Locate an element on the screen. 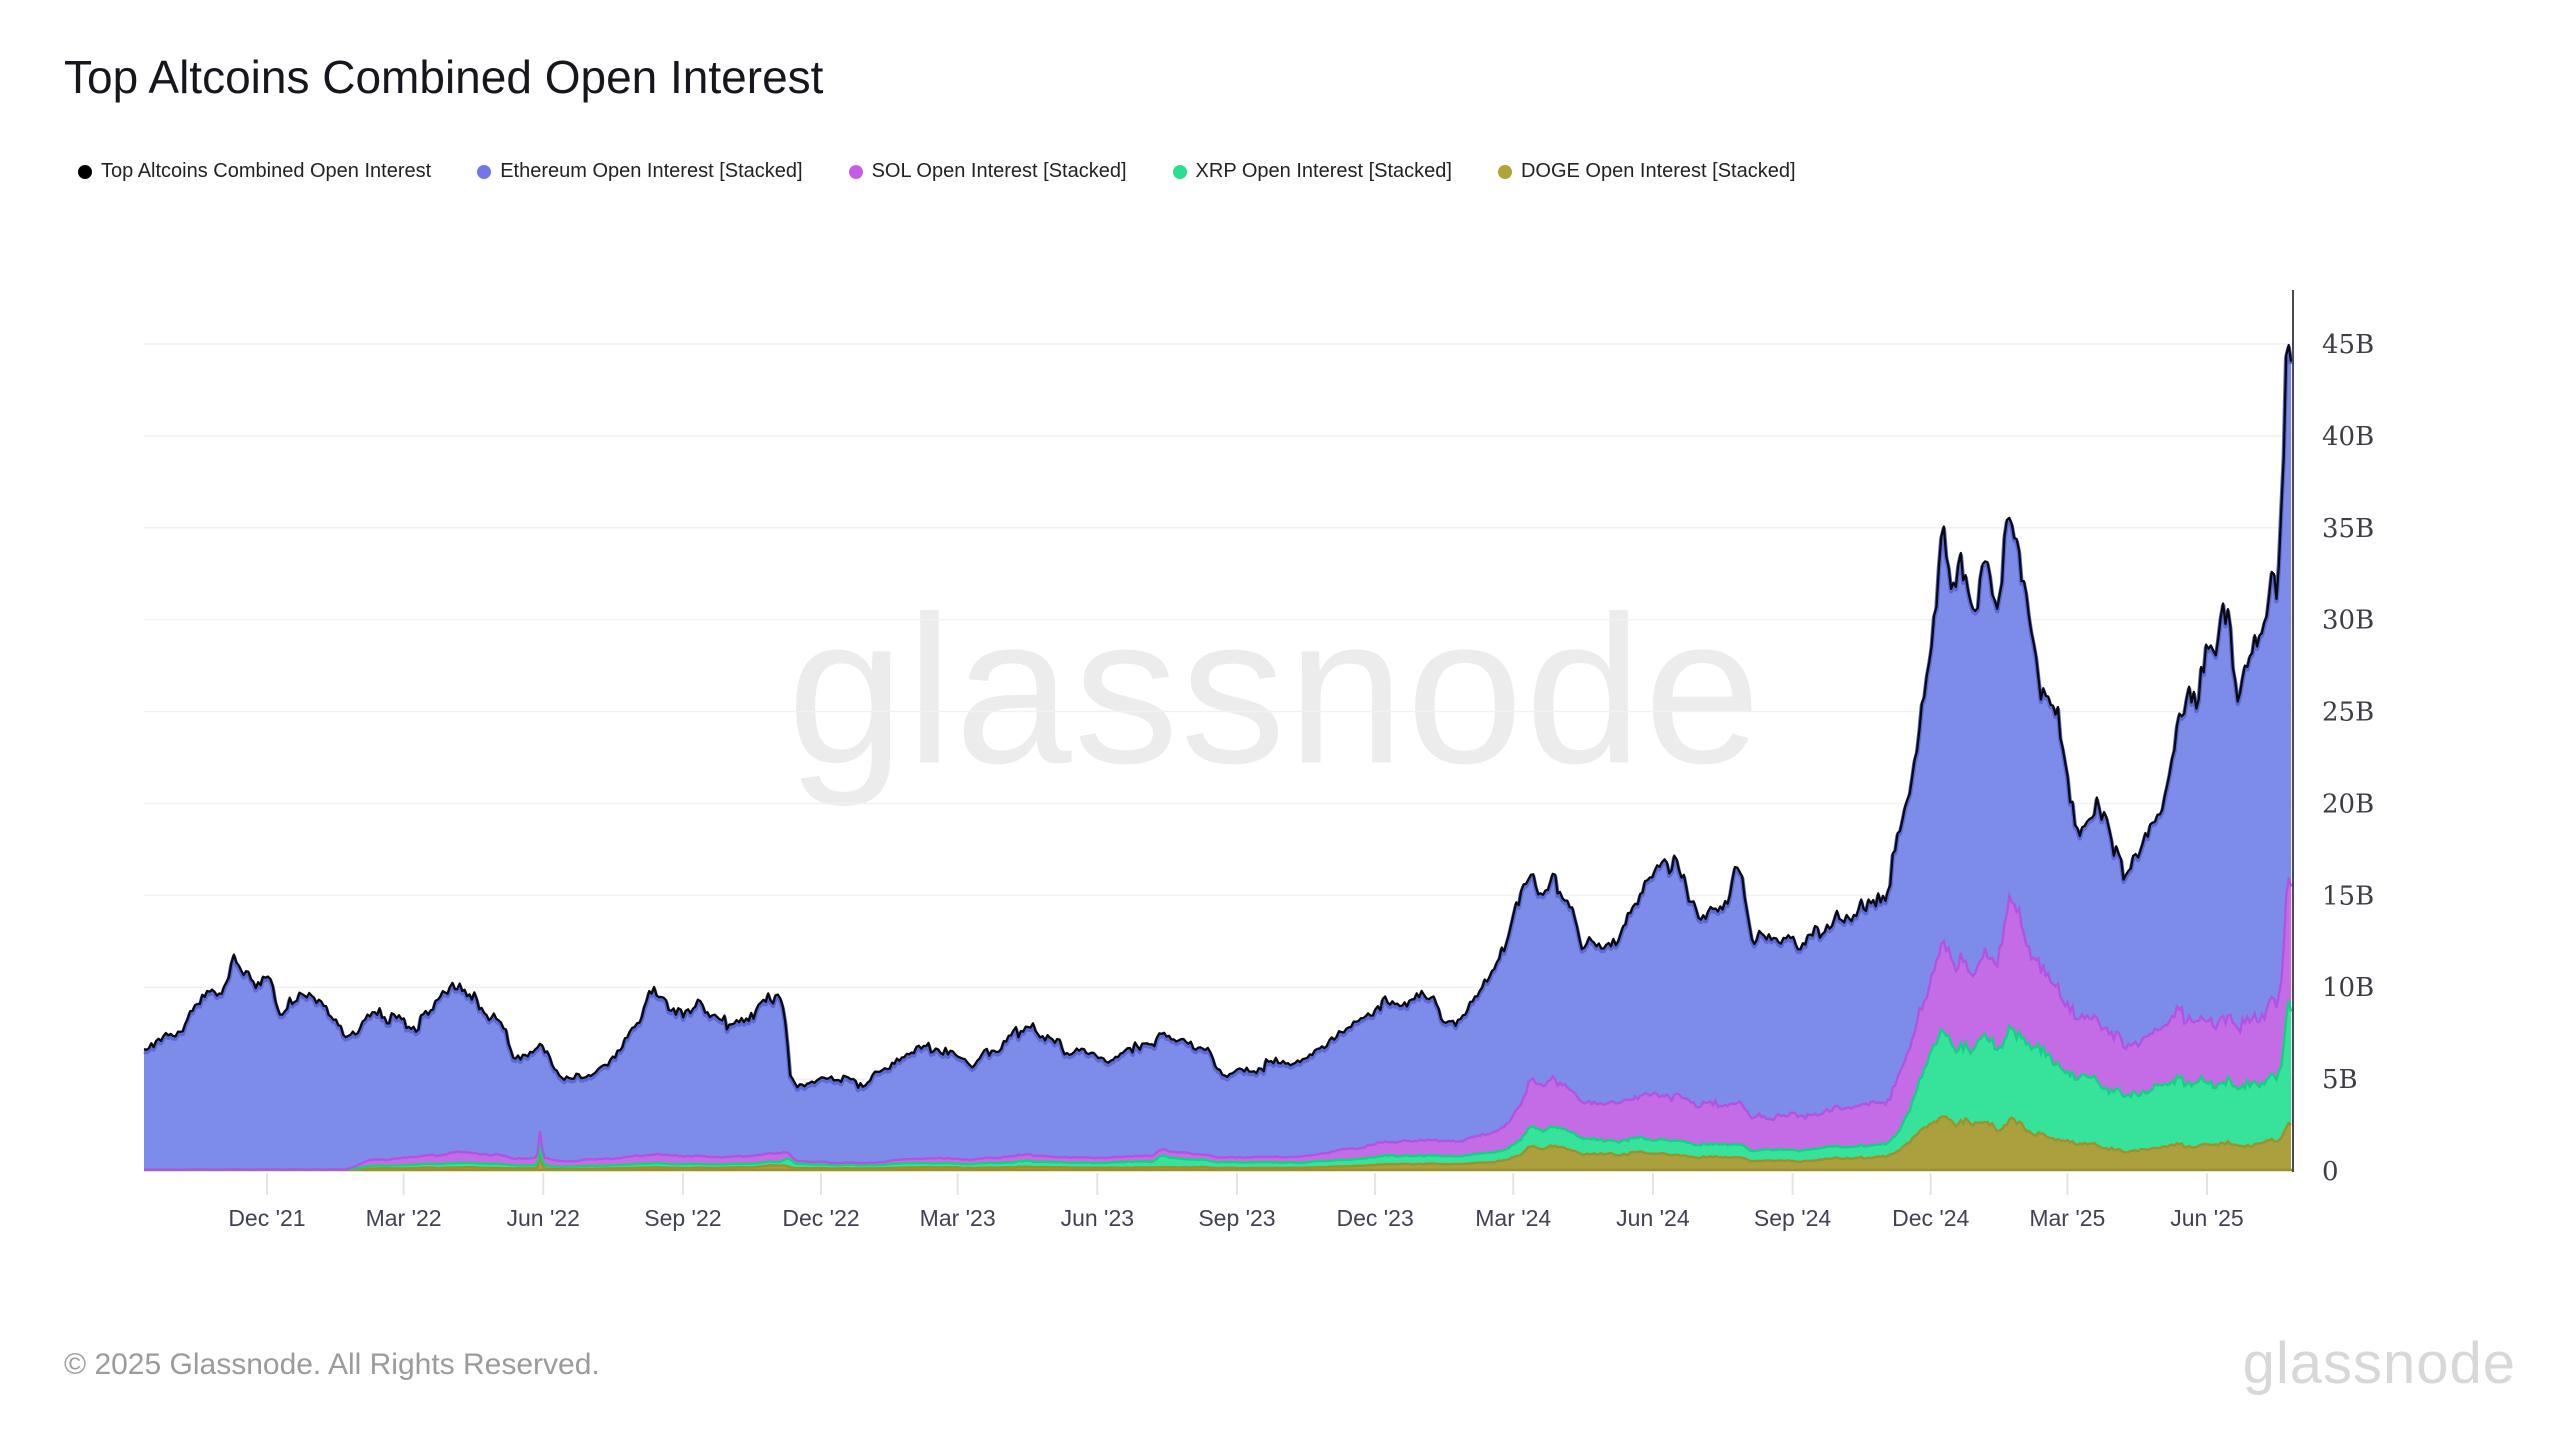  svg-text: Jun '24 is located at coordinates (1653, 1218).